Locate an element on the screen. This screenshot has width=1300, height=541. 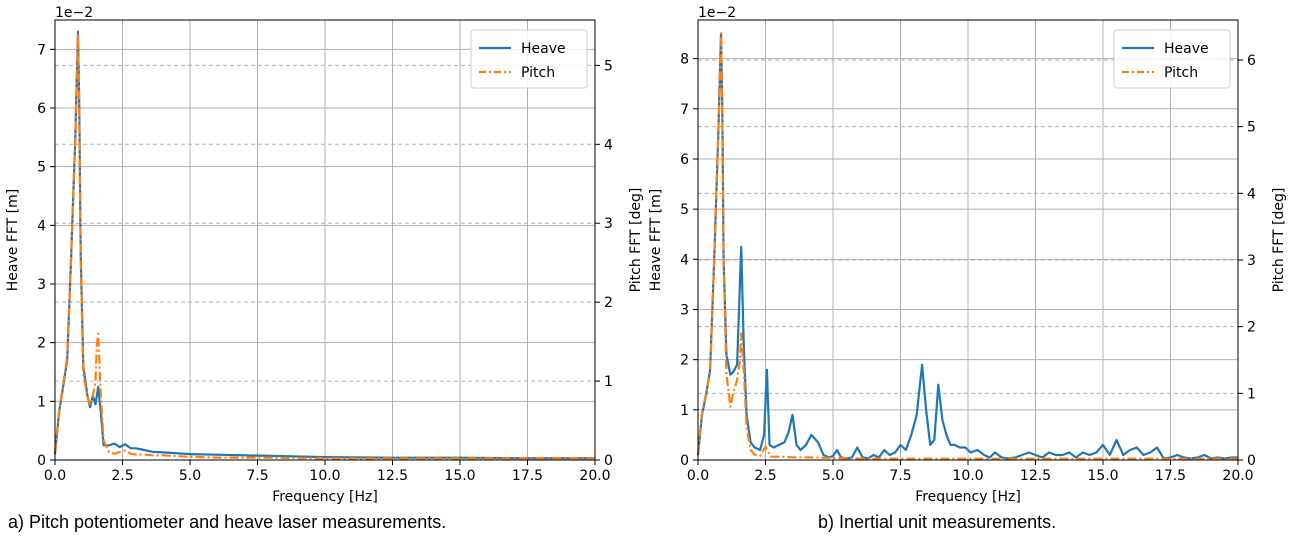
caption-b: b) Inertial unit measurements. is located at coordinates (937, 522).